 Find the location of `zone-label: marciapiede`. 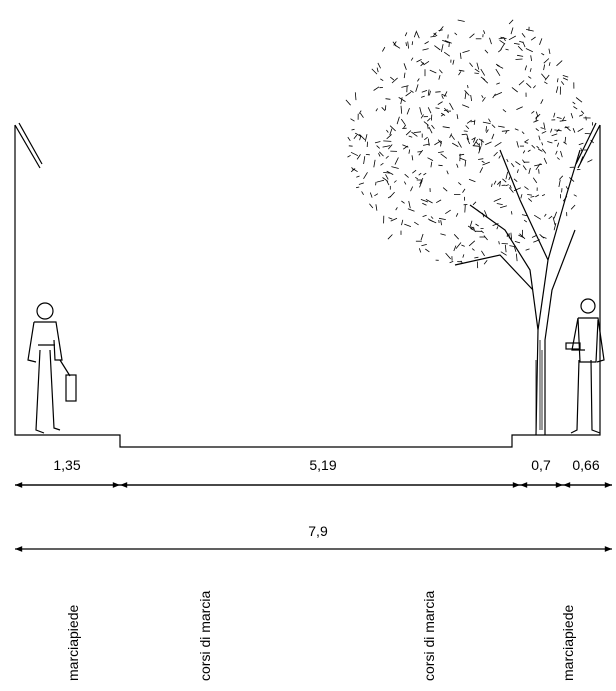

zone-label: marciapiede is located at coordinates (73, 643).